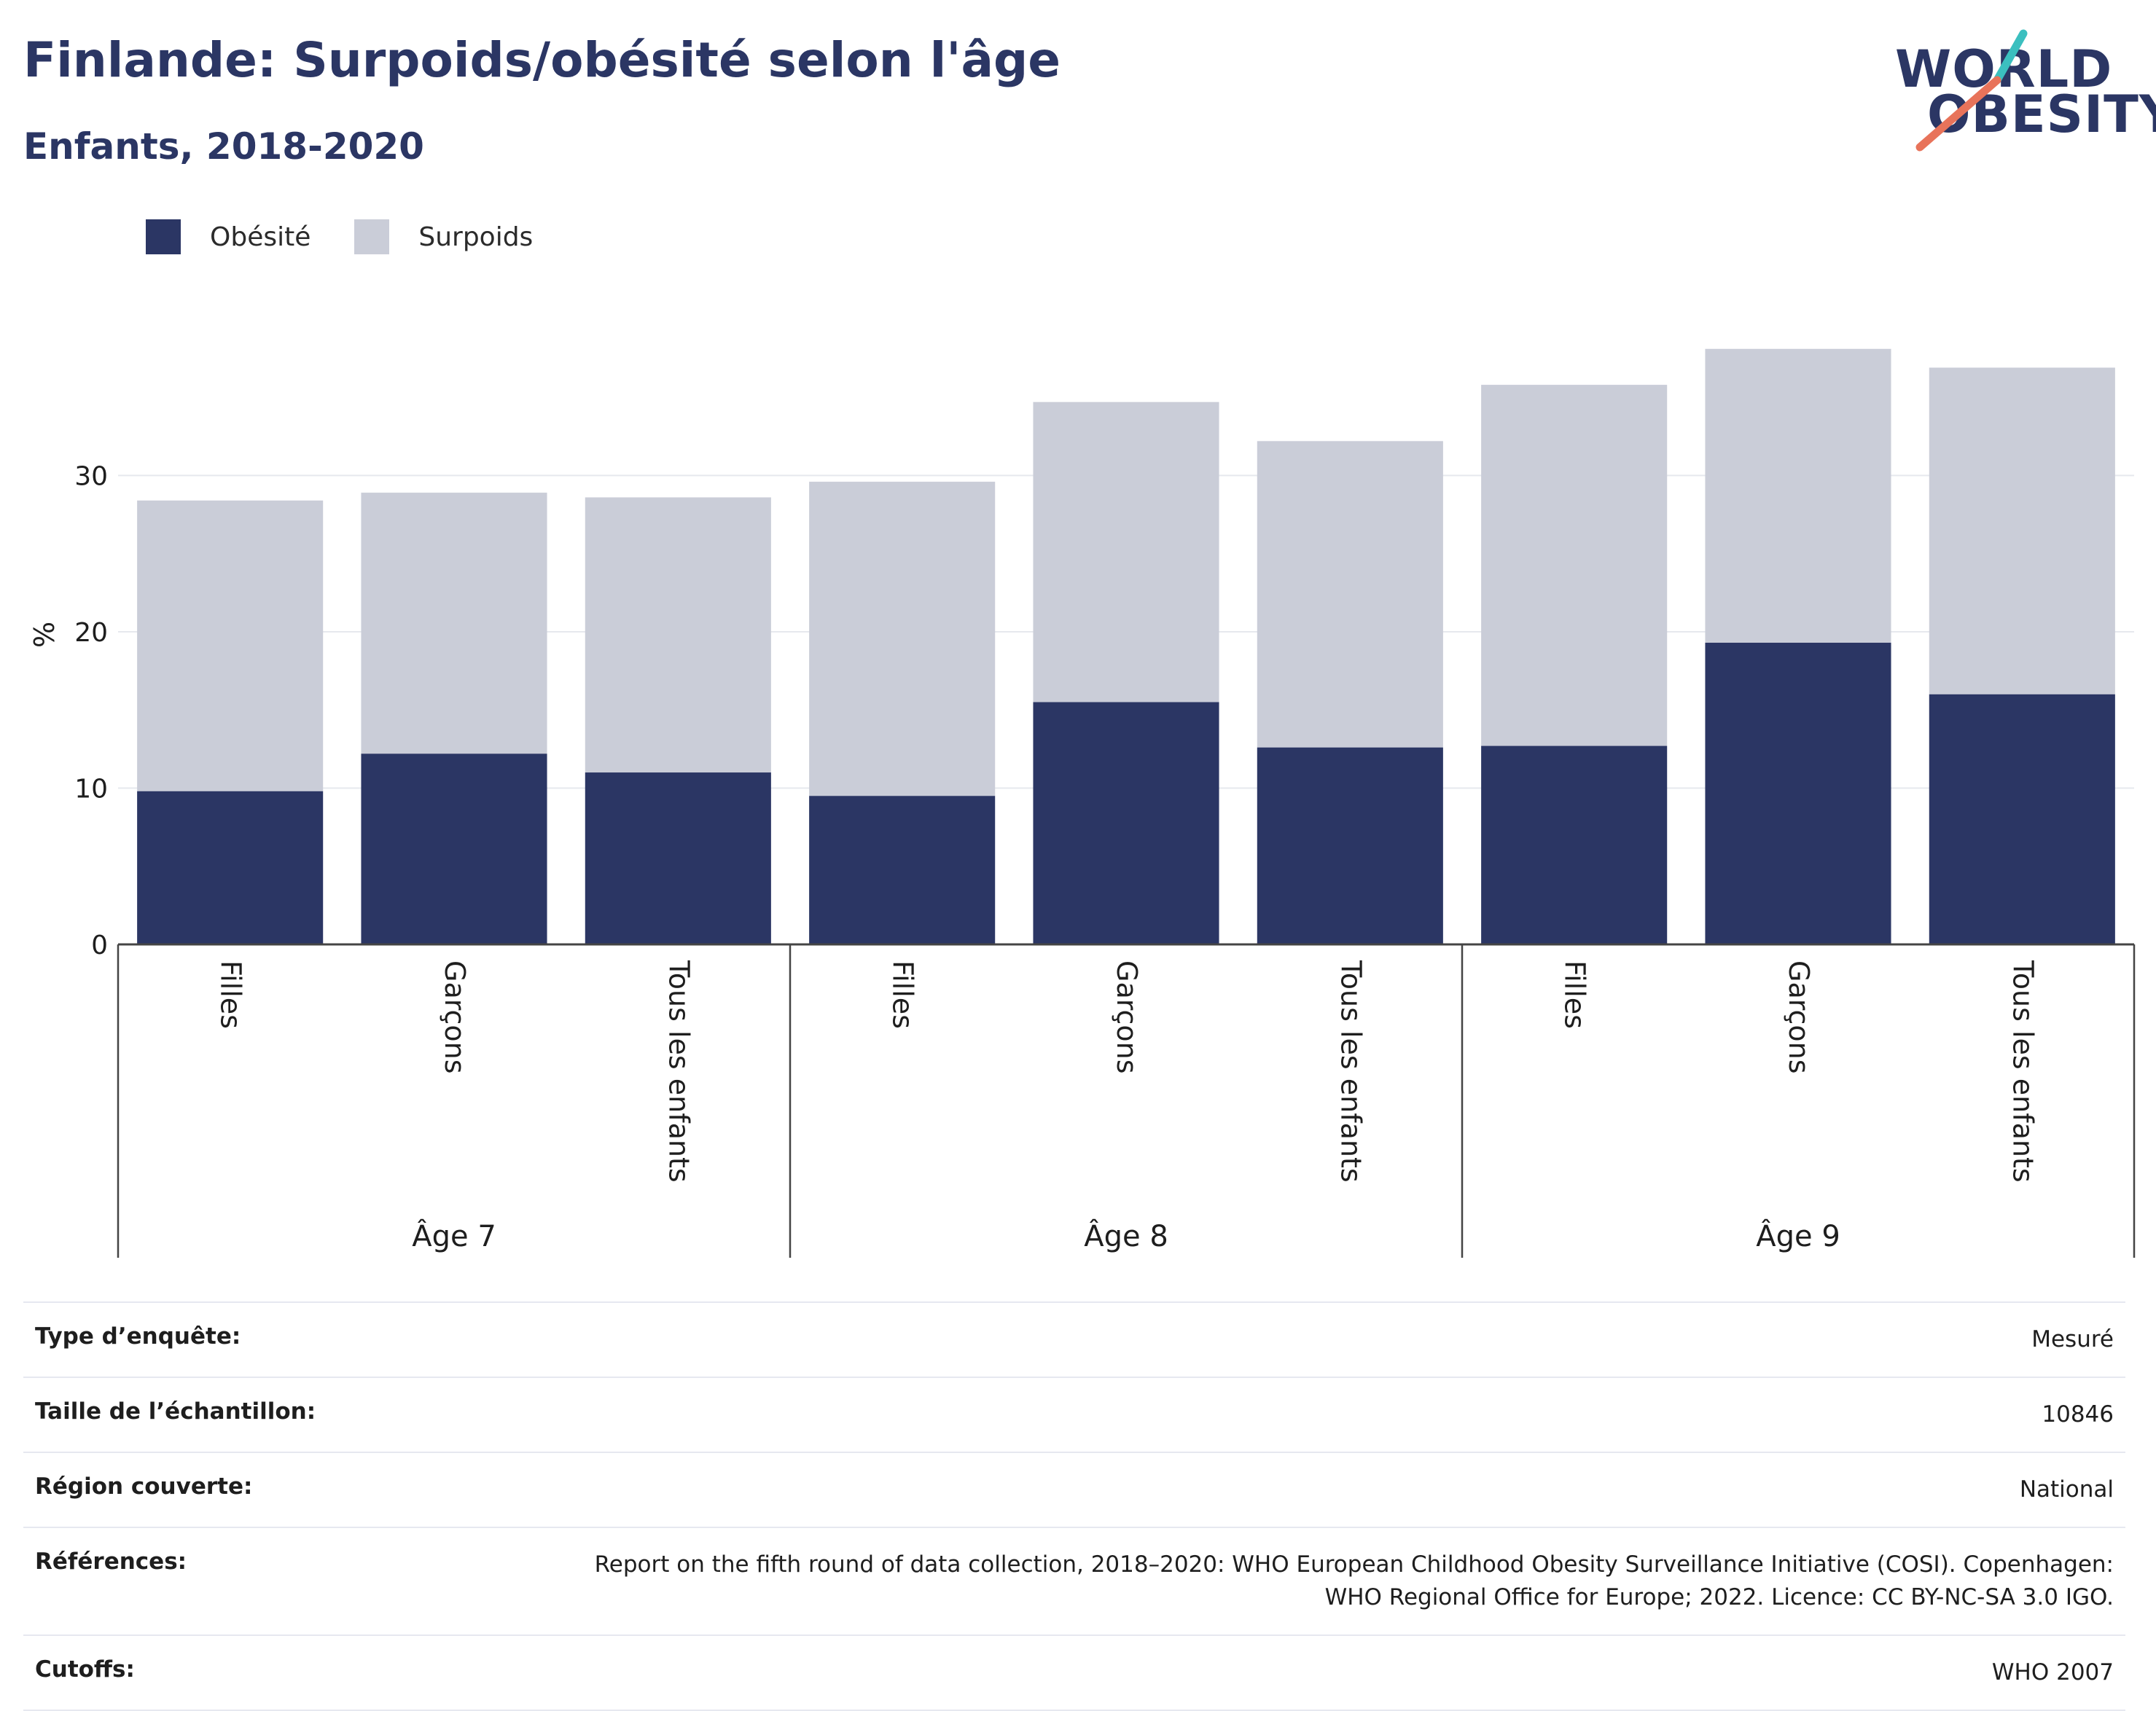  What do you see at coordinates (1798, 1235) in the screenshot?
I see `group-label: Âge 9` at bounding box center [1798, 1235].